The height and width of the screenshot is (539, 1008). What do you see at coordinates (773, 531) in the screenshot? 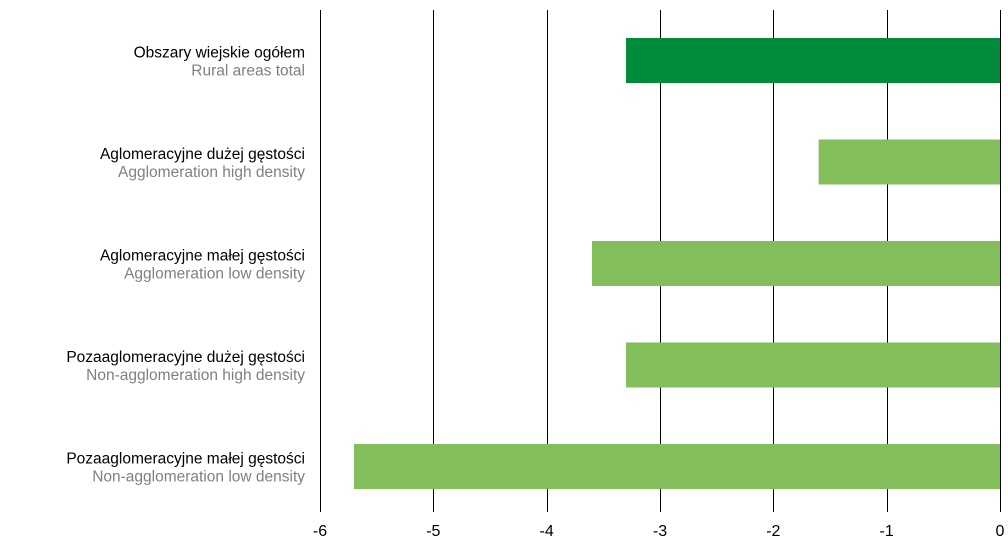
I see `x-tick-label: -2` at bounding box center [773, 531].